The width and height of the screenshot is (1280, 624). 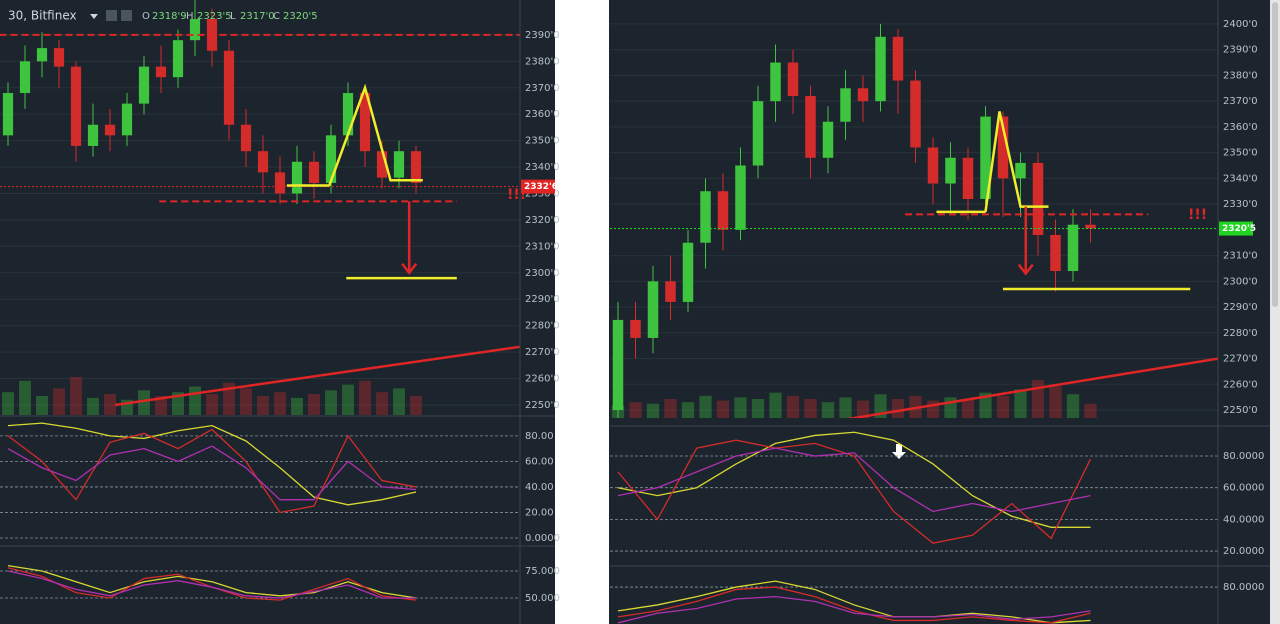 I want to click on y-tick-label: 80.0000, so click(x=1243, y=456).